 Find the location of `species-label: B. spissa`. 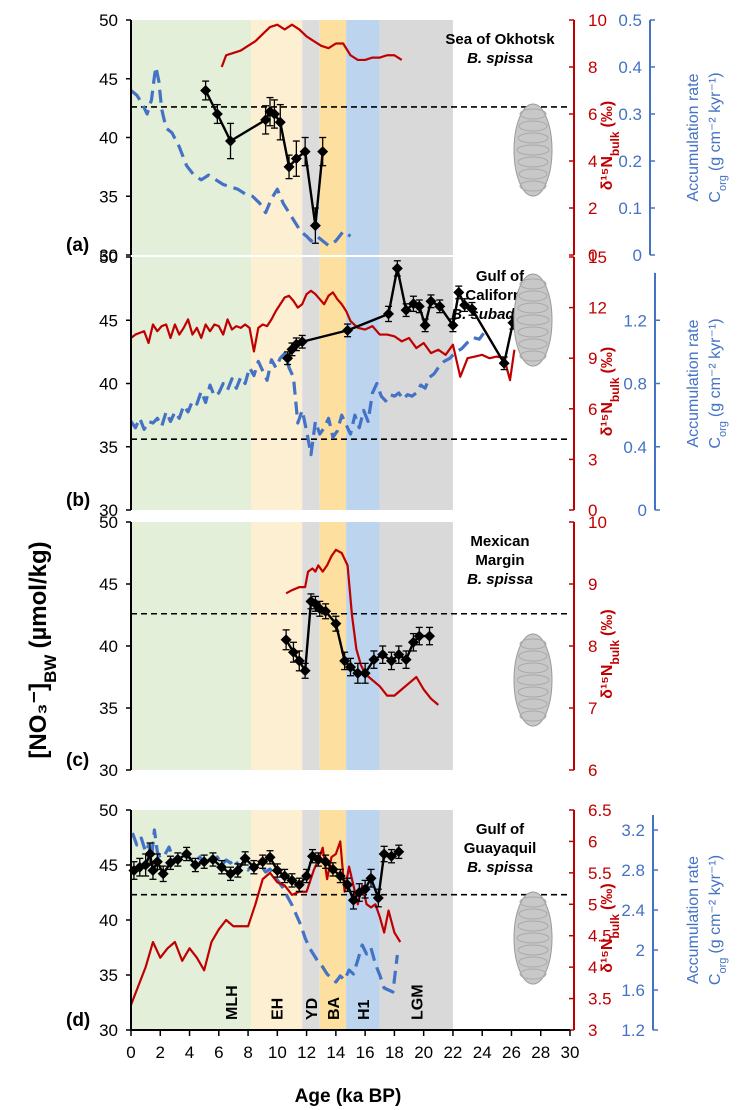

species-label: B. spissa is located at coordinates (500, 579).